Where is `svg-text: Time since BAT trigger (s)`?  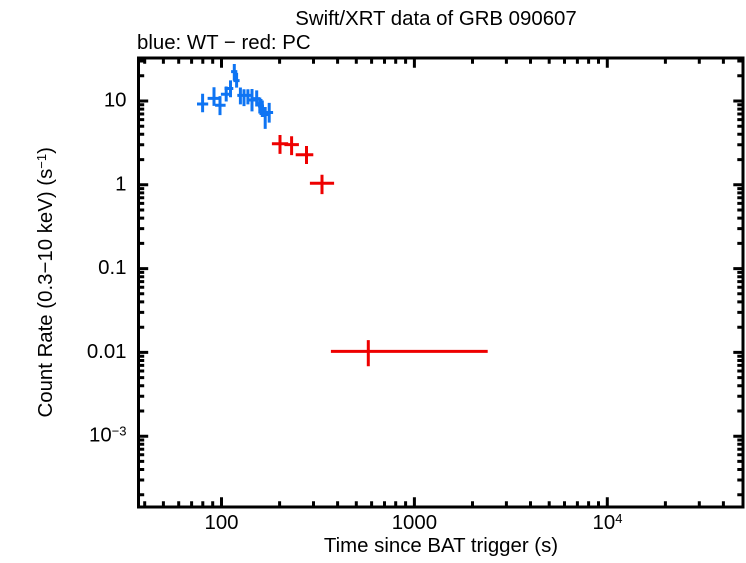 svg-text: Time since BAT trigger (s) is located at coordinates (441, 546).